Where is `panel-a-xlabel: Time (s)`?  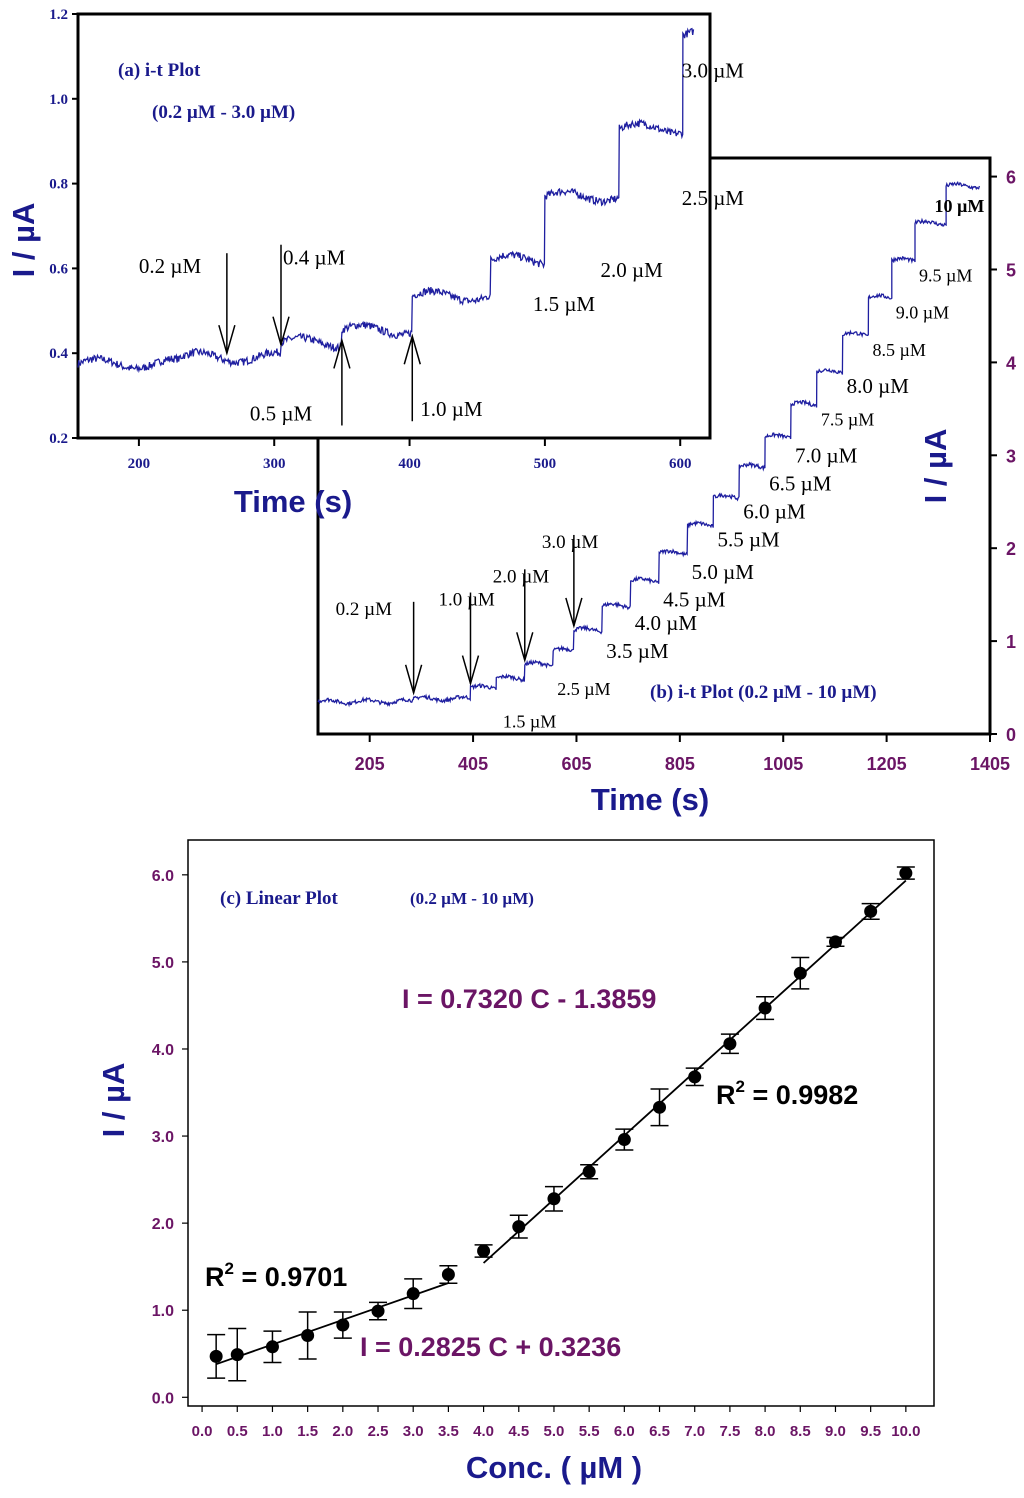 panel-a-xlabel: Time (s) is located at coordinates (293, 501).